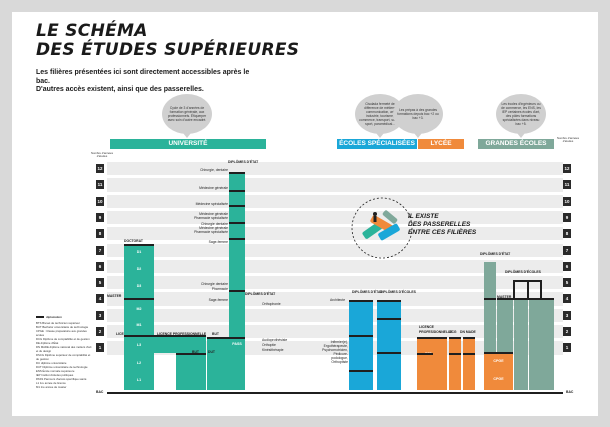 Image resolution: width=610 pixels, height=427 pixels. I want to click on sante-side-label: Kinésithérapie, so click(273, 350).